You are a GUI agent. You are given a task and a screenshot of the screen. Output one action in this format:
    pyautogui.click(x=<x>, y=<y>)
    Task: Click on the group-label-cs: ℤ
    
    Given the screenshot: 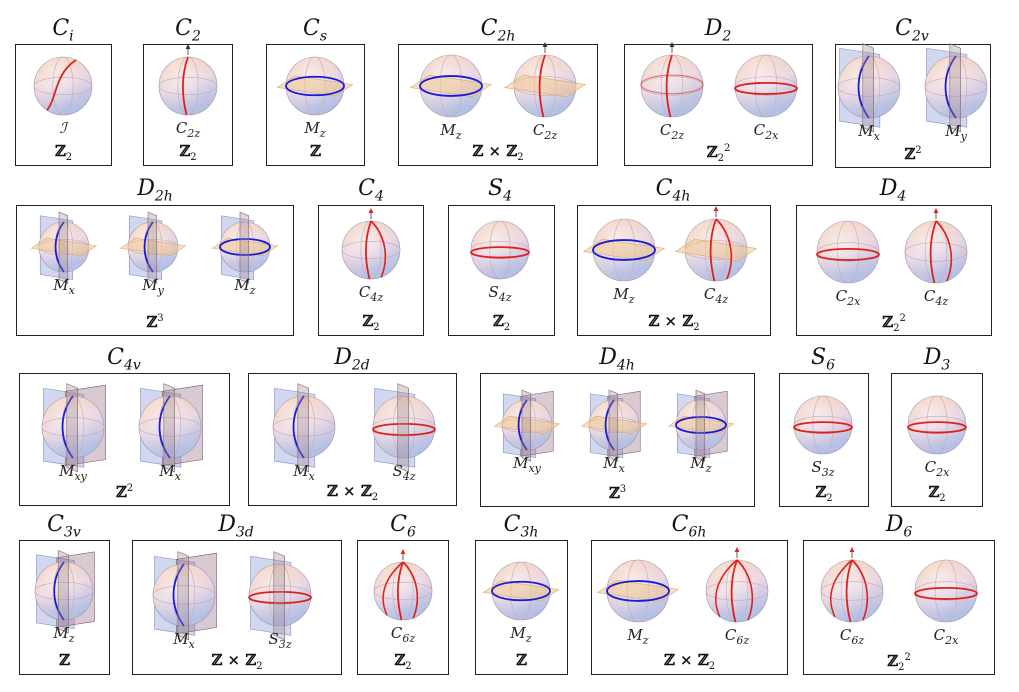 What is the action you would take?
    pyautogui.click(x=315, y=151)
    